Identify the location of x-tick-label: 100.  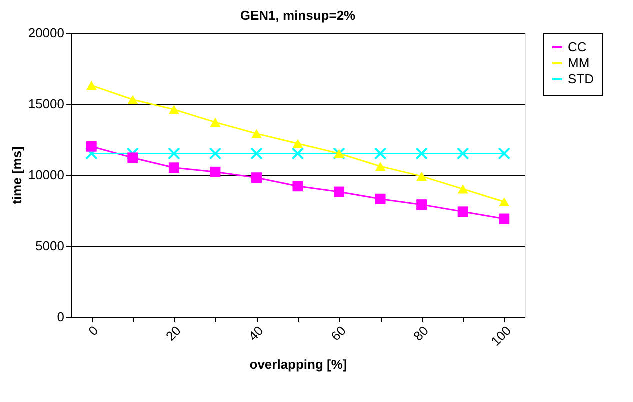
(501, 336).